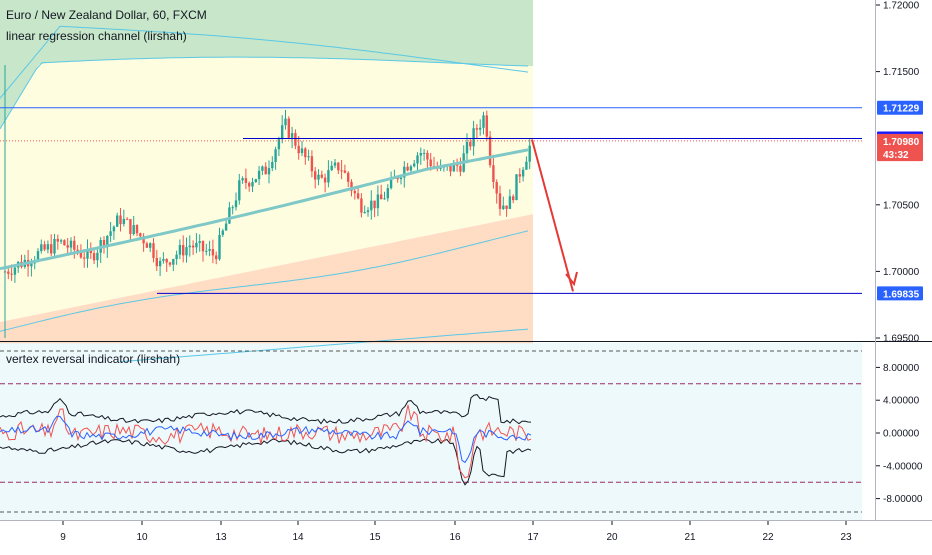 This screenshot has width=932, height=555. I want to click on osc-red-line, so click(266, 441).